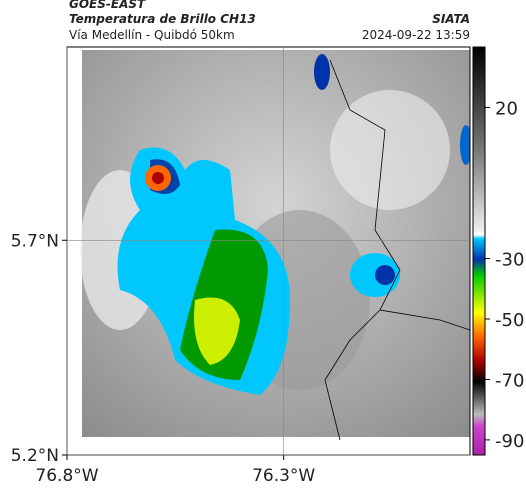 The height and width of the screenshot is (495, 526). I want to click on source: SIATA, so click(451, 19).